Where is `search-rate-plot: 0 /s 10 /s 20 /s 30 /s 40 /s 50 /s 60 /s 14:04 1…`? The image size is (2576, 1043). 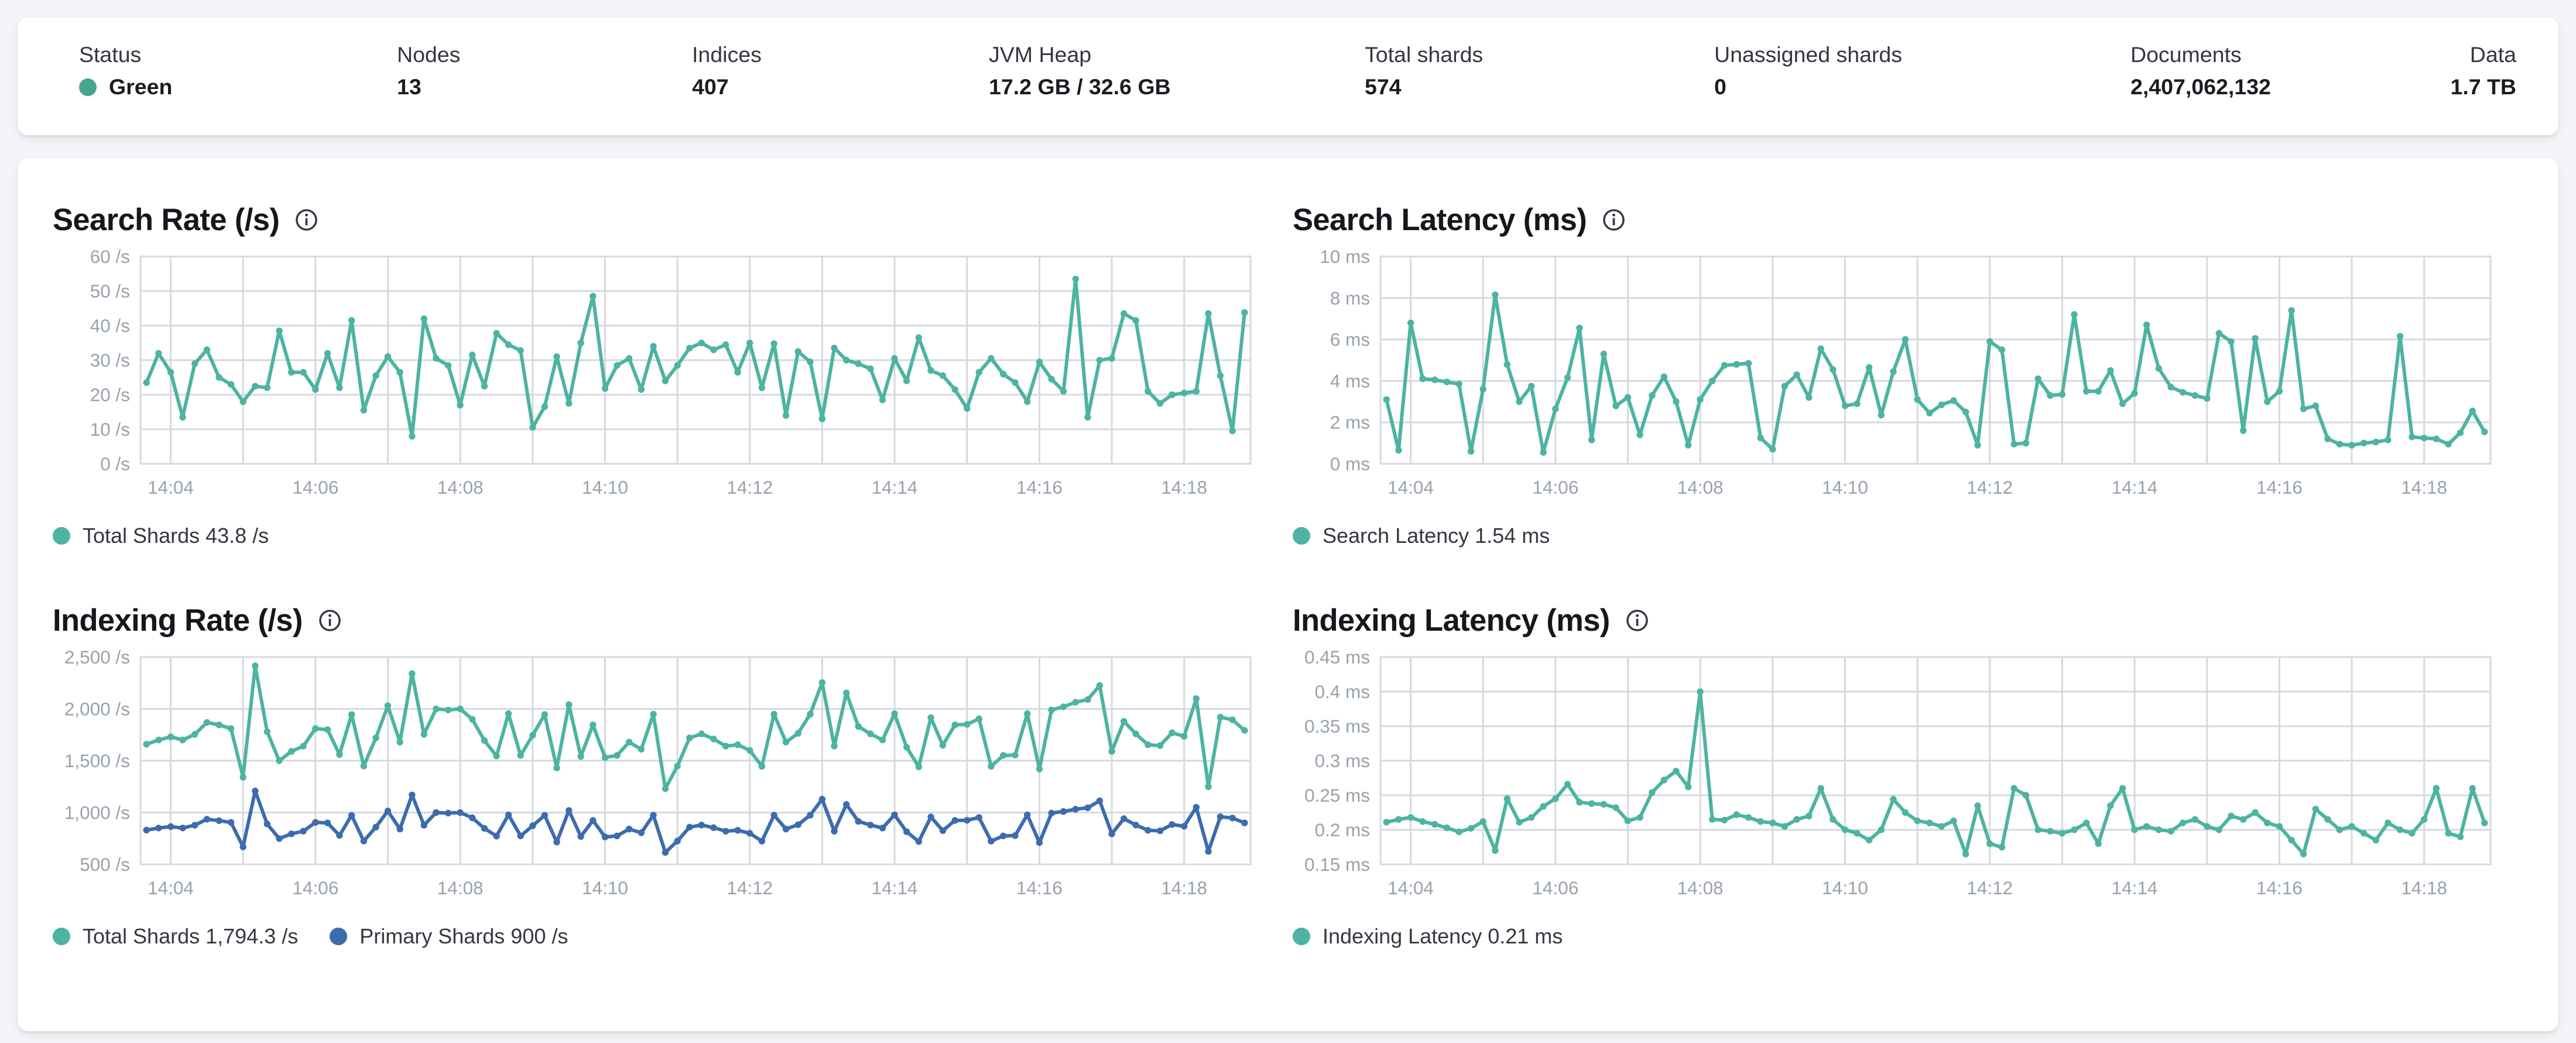
search-rate-plot: 0 /s 10 /s 20 /s 30 /s 40 /s 50 /s 60 /s 14:04 1… is located at coordinates (659, 377).